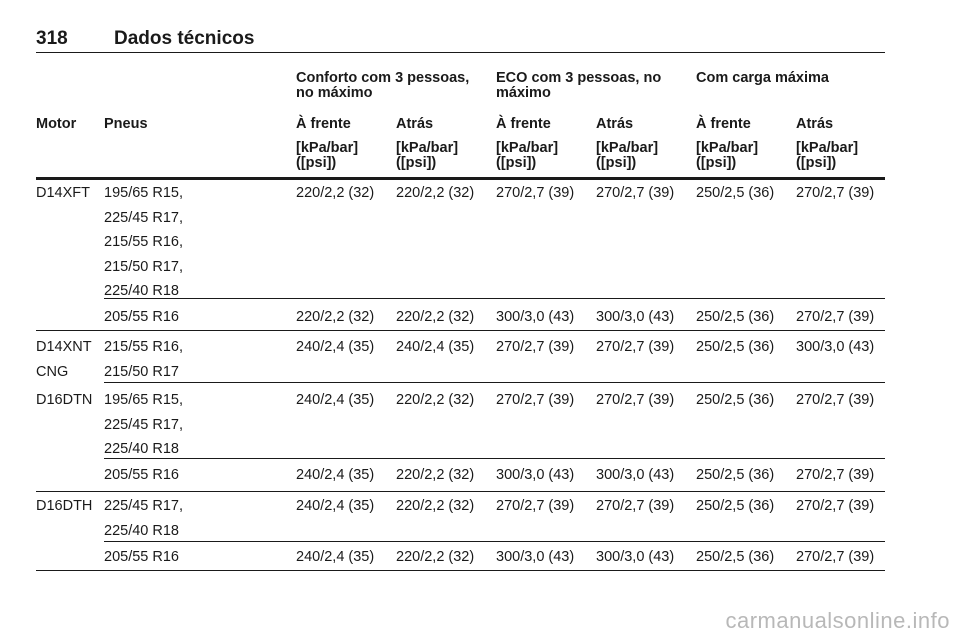 The height and width of the screenshot is (642, 960). I want to click on motor-name: D14XFT, so click(63, 193).